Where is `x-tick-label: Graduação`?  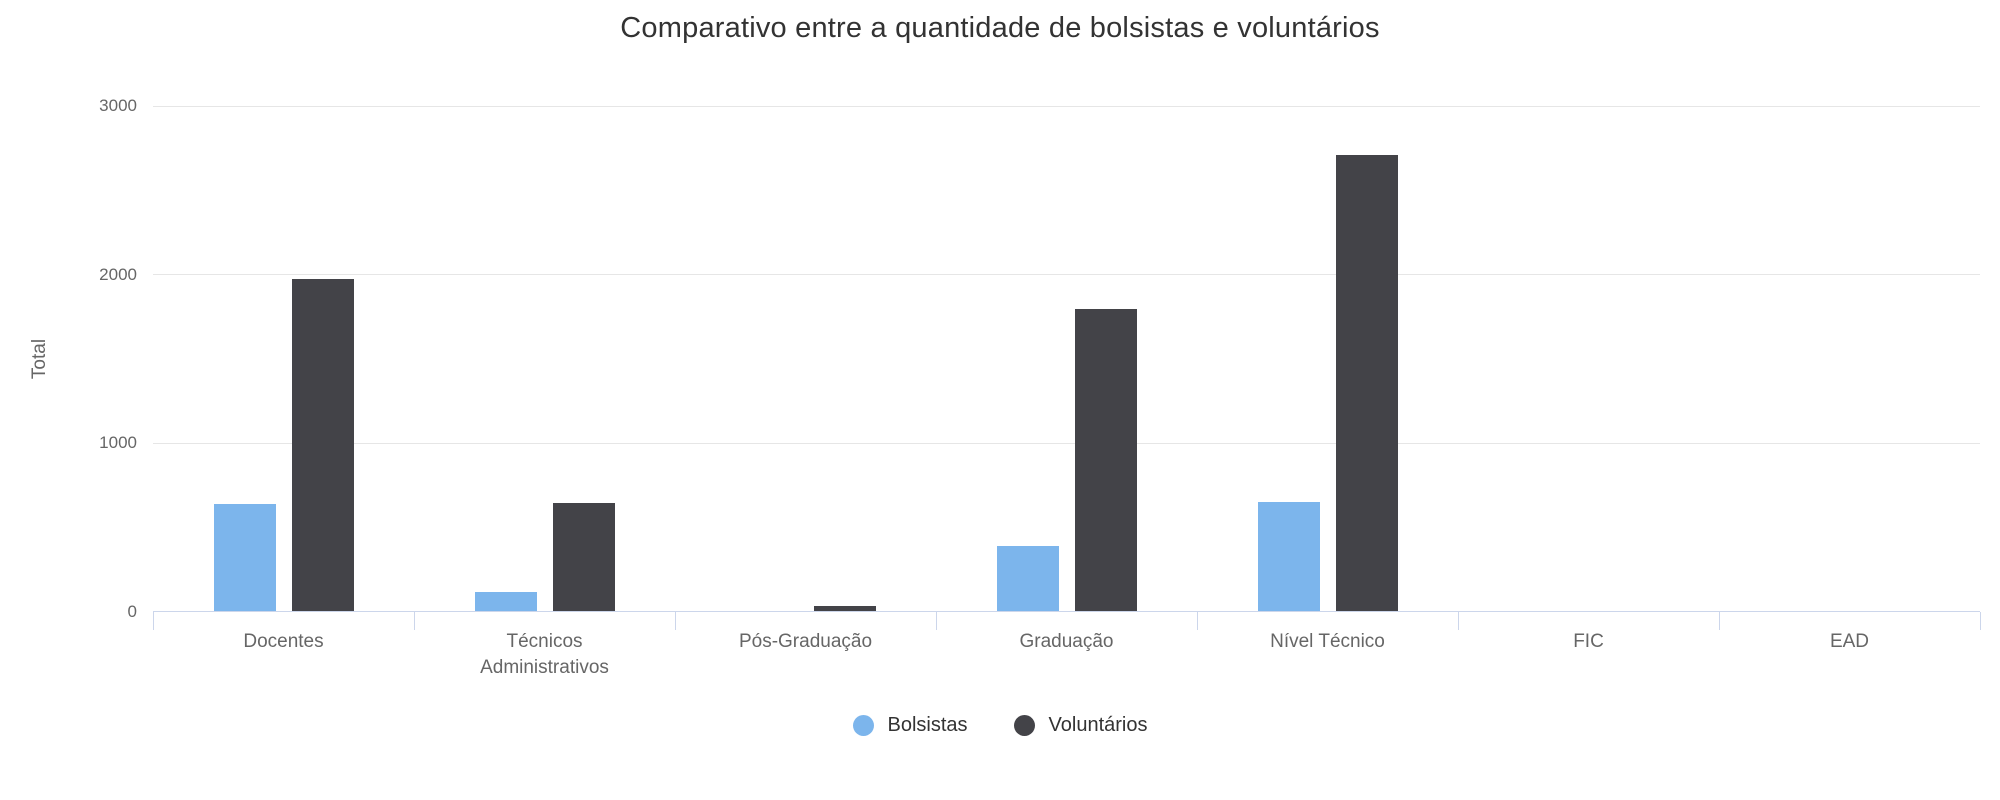 x-tick-label: Graduação is located at coordinates (1066, 641).